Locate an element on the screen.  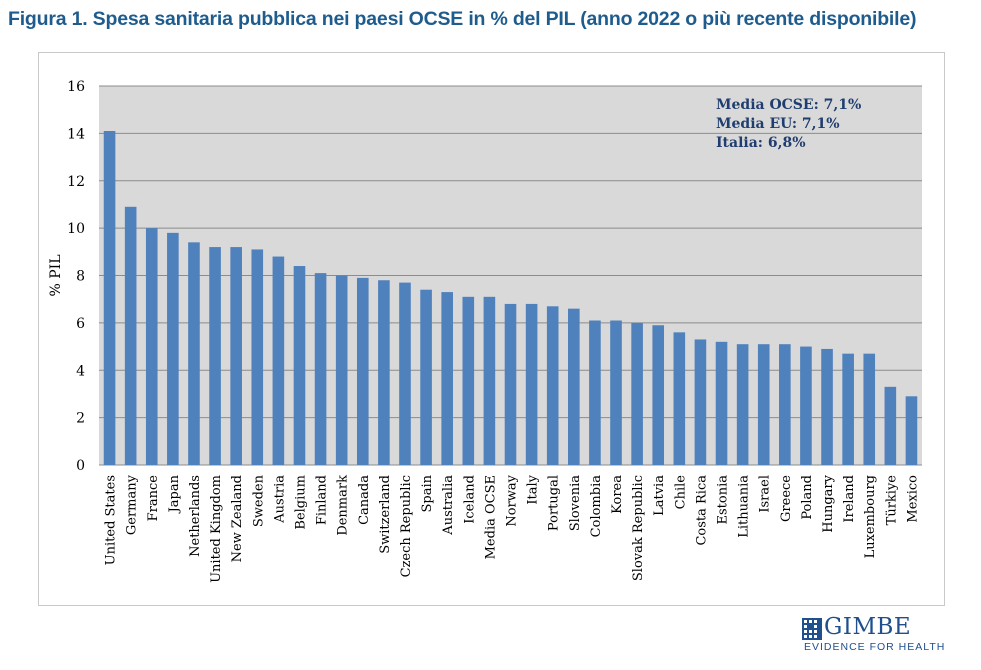
y-axis-label: % PIL is located at coordinates (56, 276).